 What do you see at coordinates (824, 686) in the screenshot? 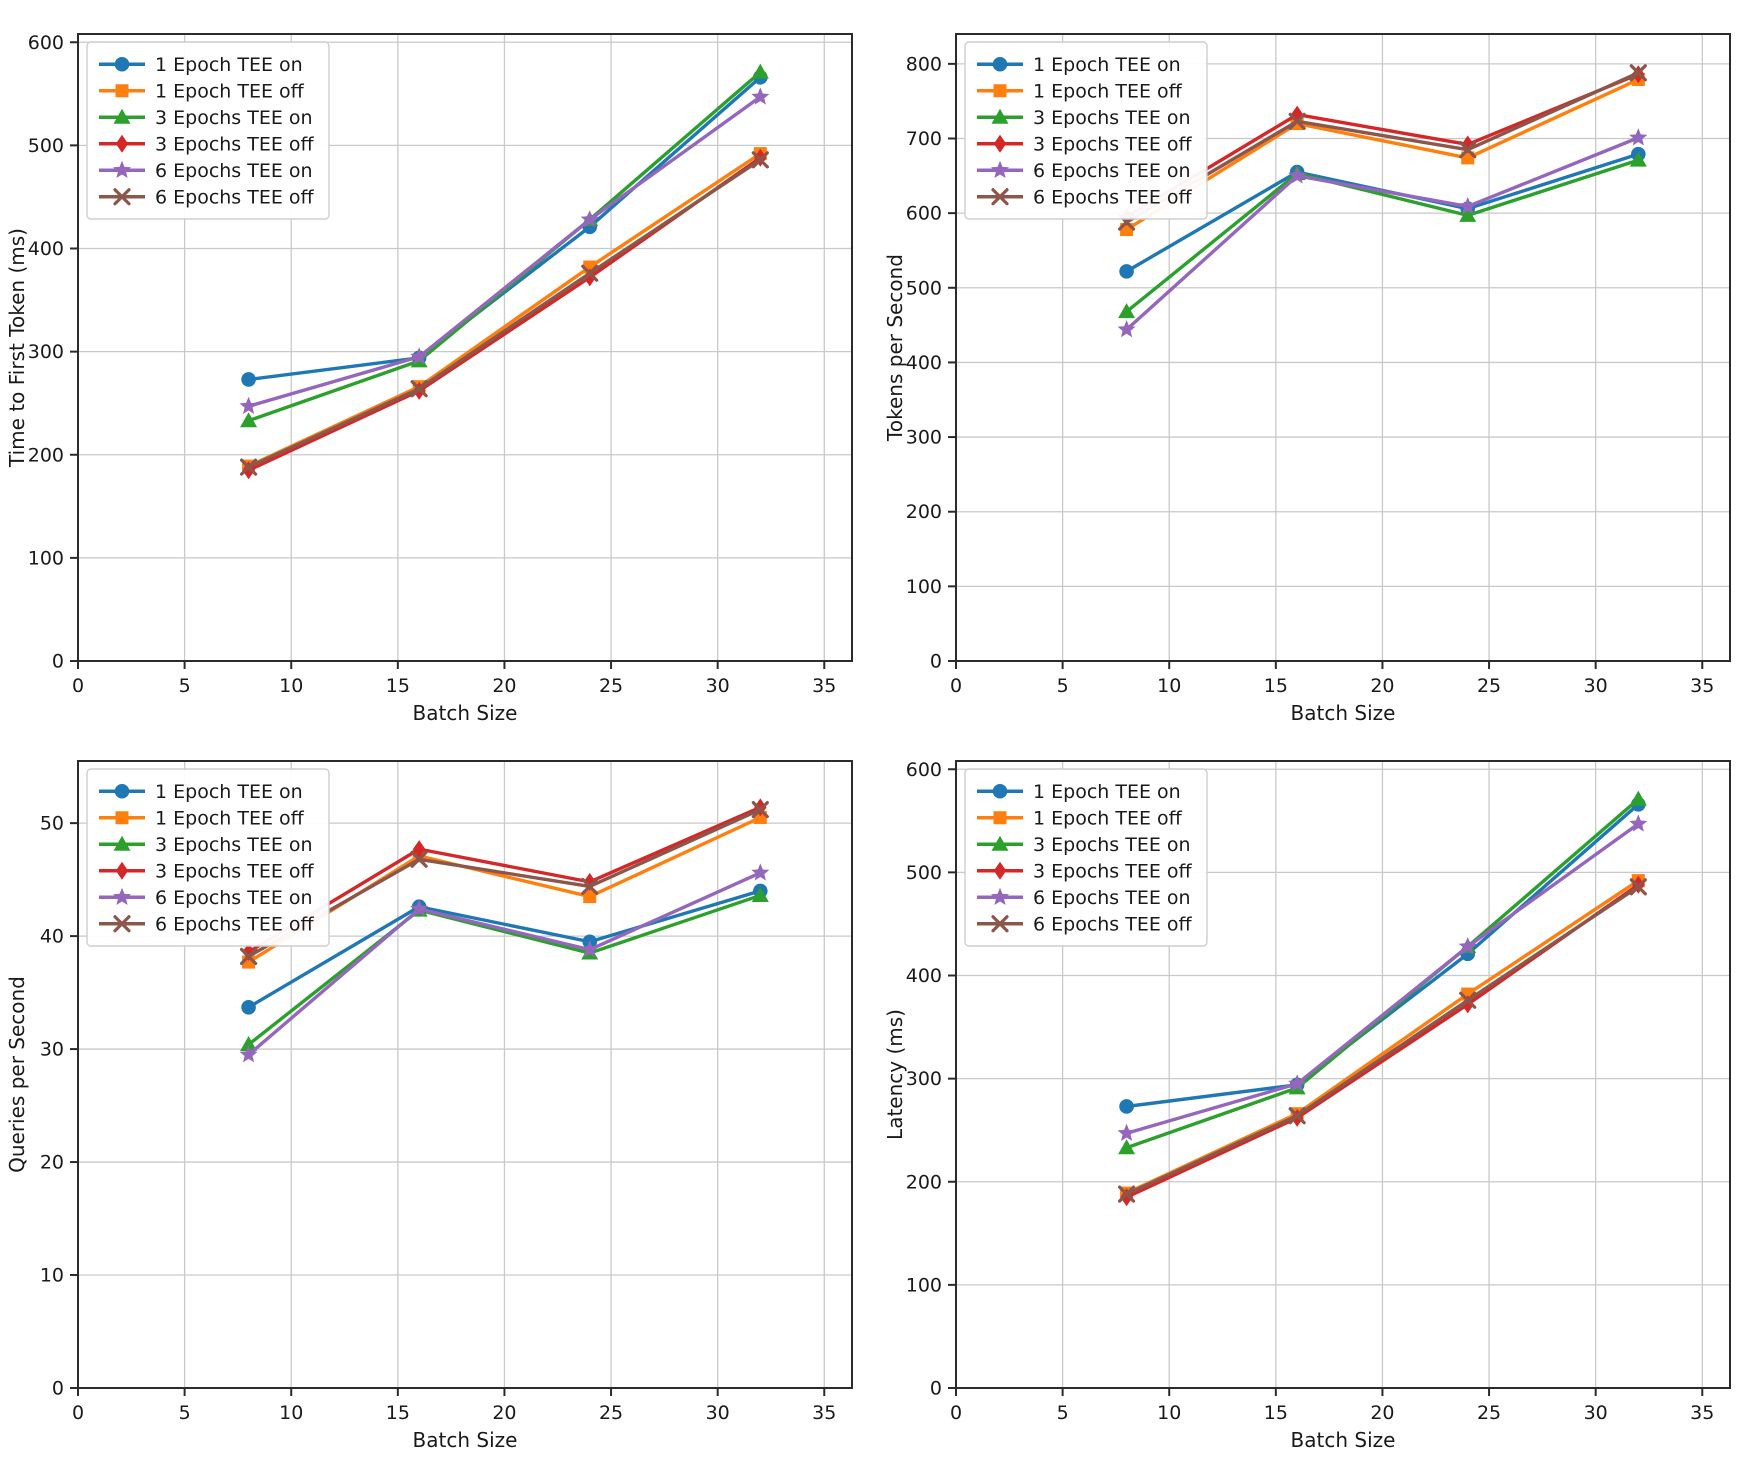
I see `x-tick-label: 35` at bounding box center [824, 686].